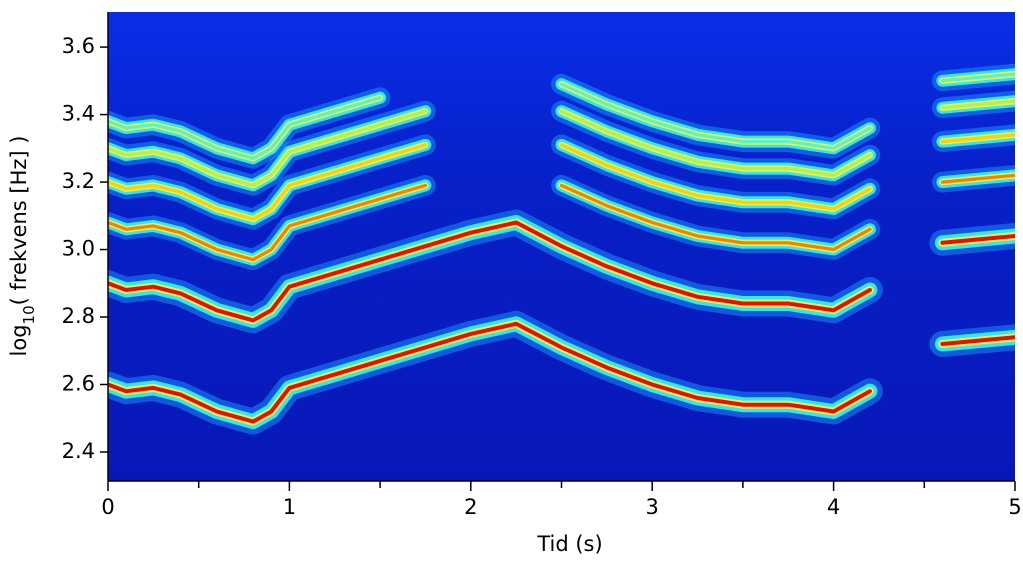  Describe the element at coordinates (1014, 507) in the screenshot. I see `x-tick-label: 5` at that location.